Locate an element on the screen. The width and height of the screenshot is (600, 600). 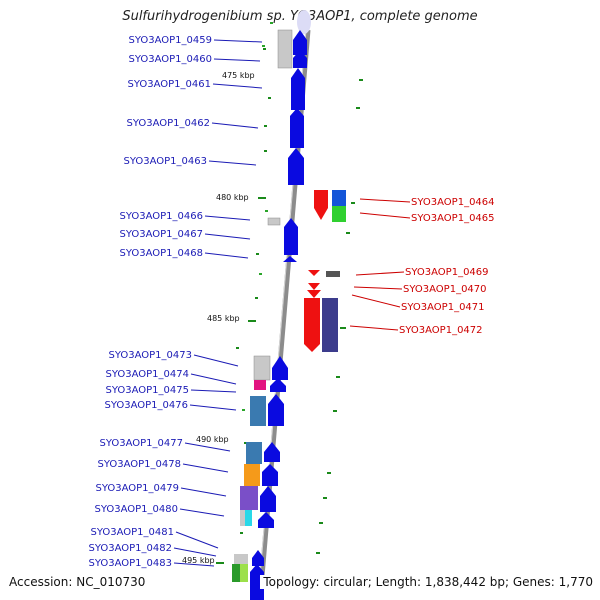
backbone-origin-marker is located at coordinates (304, 22).